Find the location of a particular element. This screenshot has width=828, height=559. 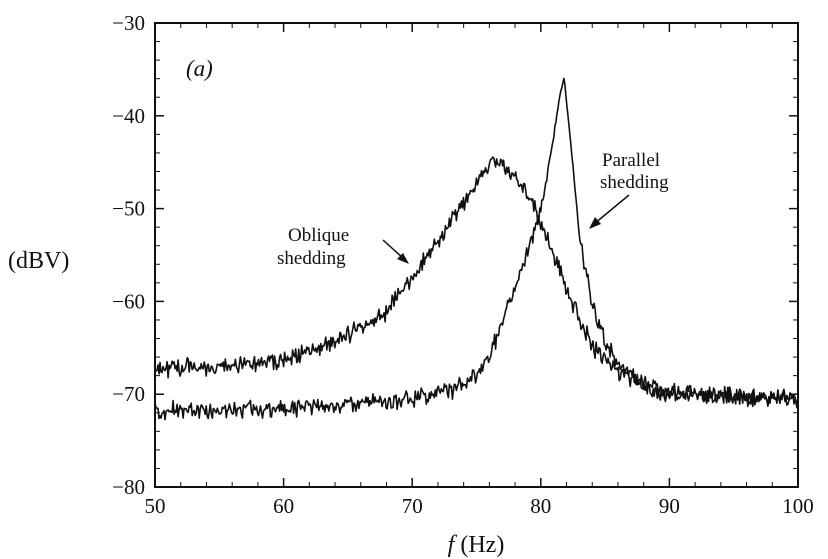

panel-label: (a) is located at coordinates (199, 68).